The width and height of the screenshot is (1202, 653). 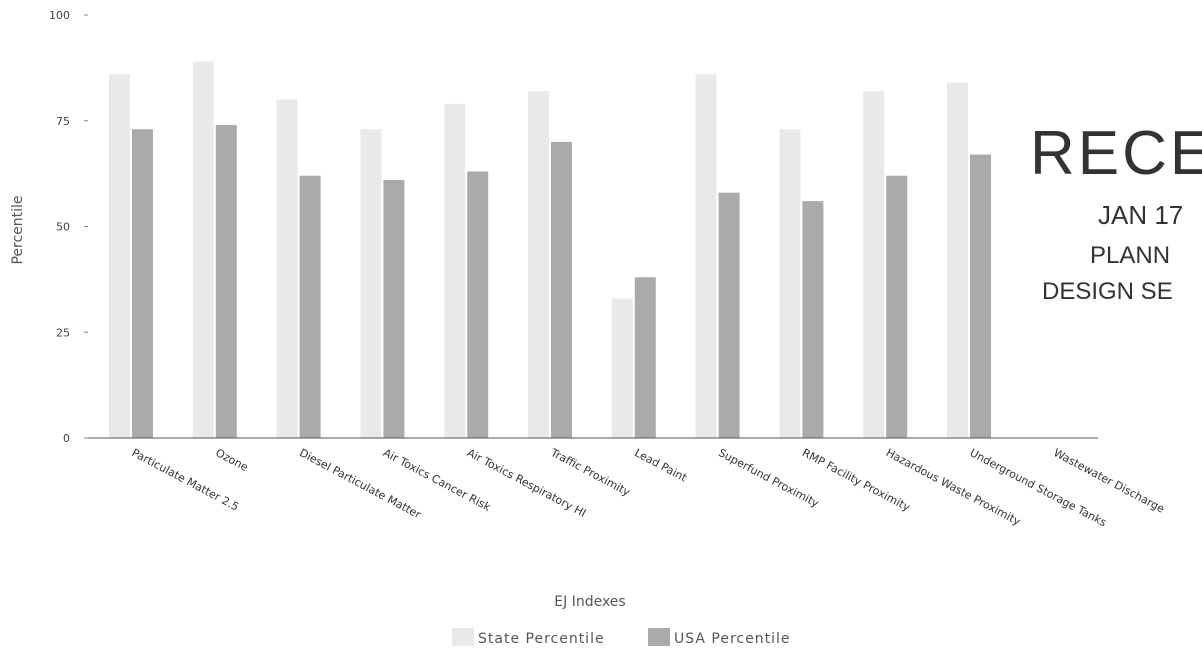 I want to click on bar-state-percentile-hazardous-waste-proximity, so click(x=873, y=264).